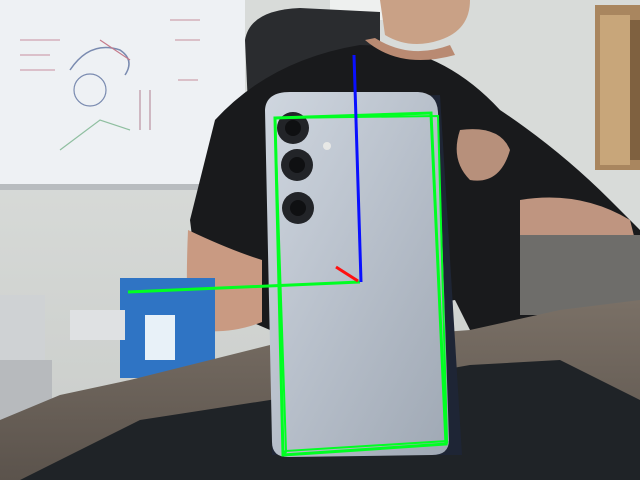 This screenshot has height=480, width=640. What do you see at coordinates (97, 325) in the screenshot?
I see `power-strip` at bounding box center [97, 325].